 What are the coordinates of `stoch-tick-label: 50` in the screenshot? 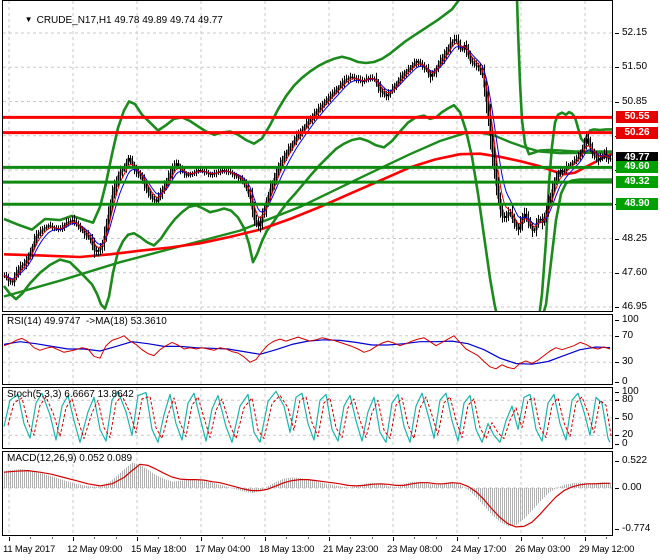 It's located at (628, 417).